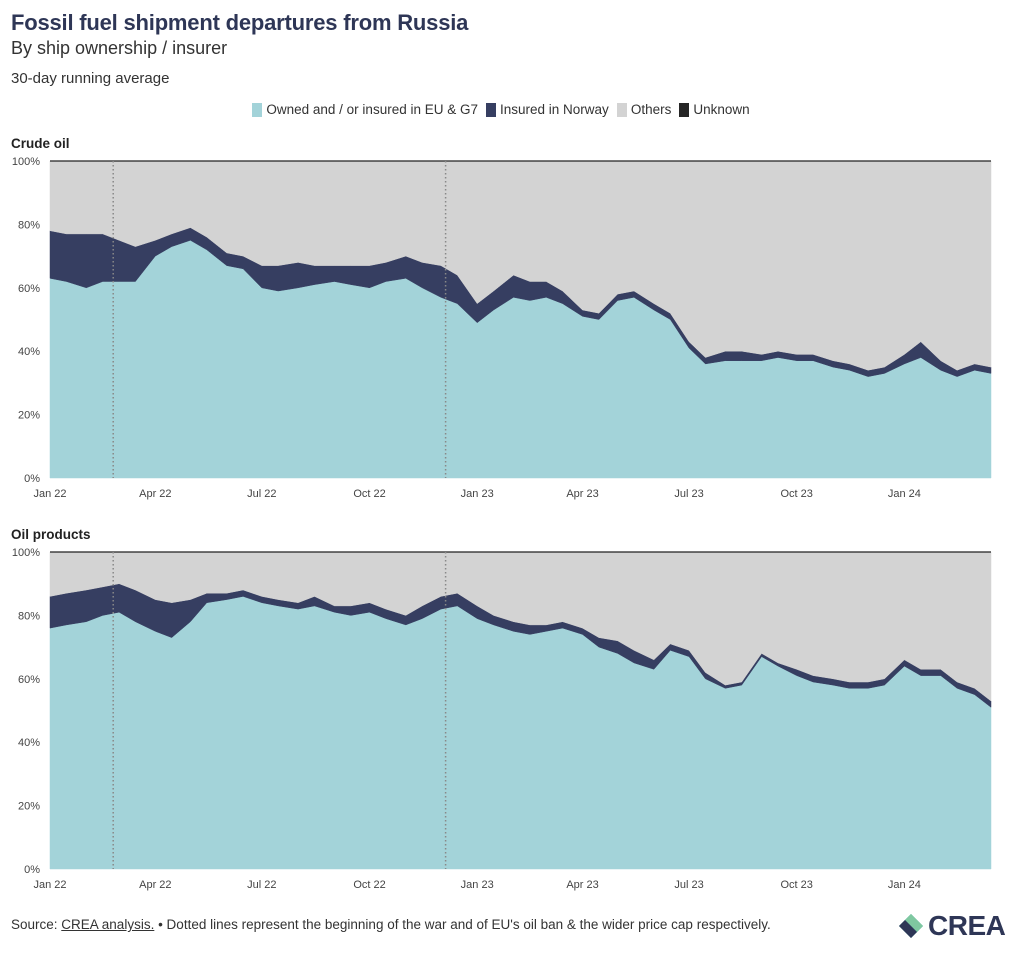 This screenshot has height=954, width=1020. What do you see at coordinates (967, 925) in the screenshot?
I see `logo-text: CREA` at bounding box center [967, 925].